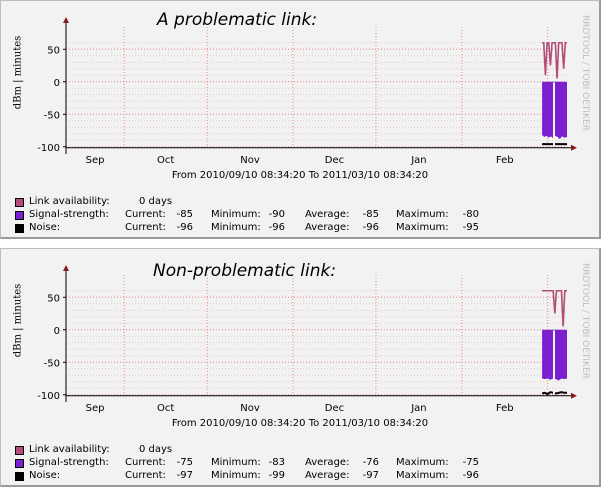 This screenshot has height=487, width=604. Describe the element at coordinates (470, 462) in the screenshot. I see `maximum-value: -75` at that location.